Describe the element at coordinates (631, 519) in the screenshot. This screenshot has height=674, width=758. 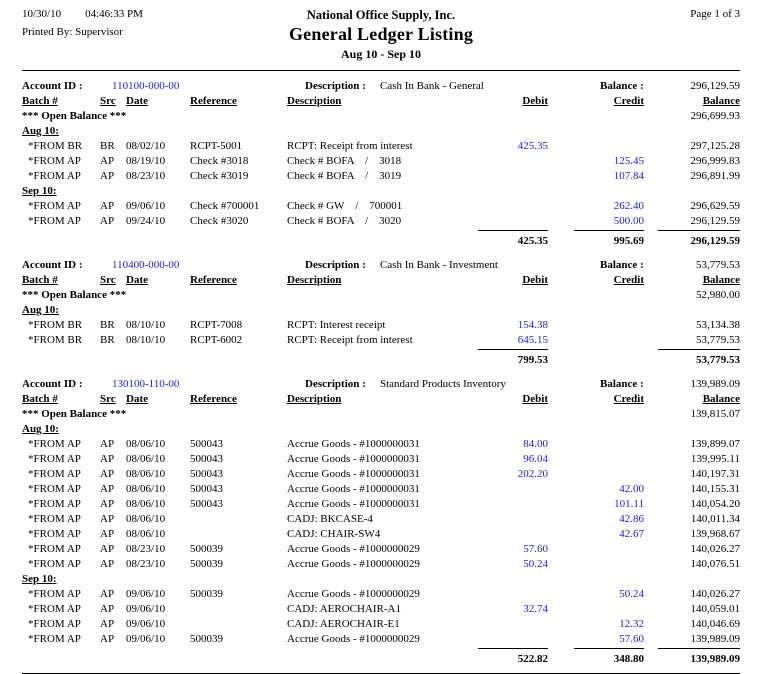
I see `credit-amount: 42.86` at that location.